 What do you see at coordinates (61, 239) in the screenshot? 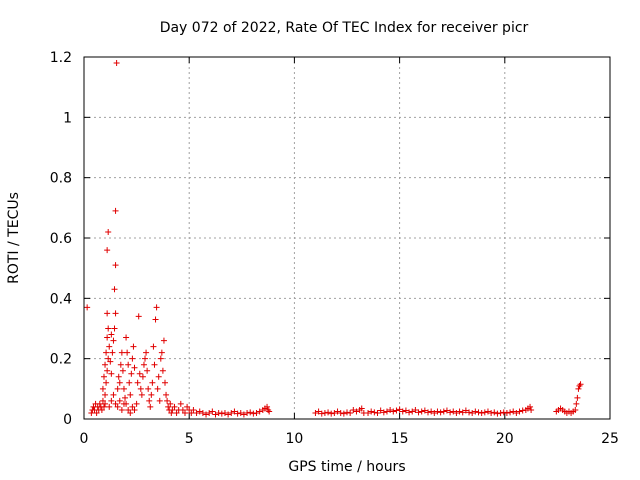
I see `y-tick-label: 0.6` at bounding box center [61, 239].